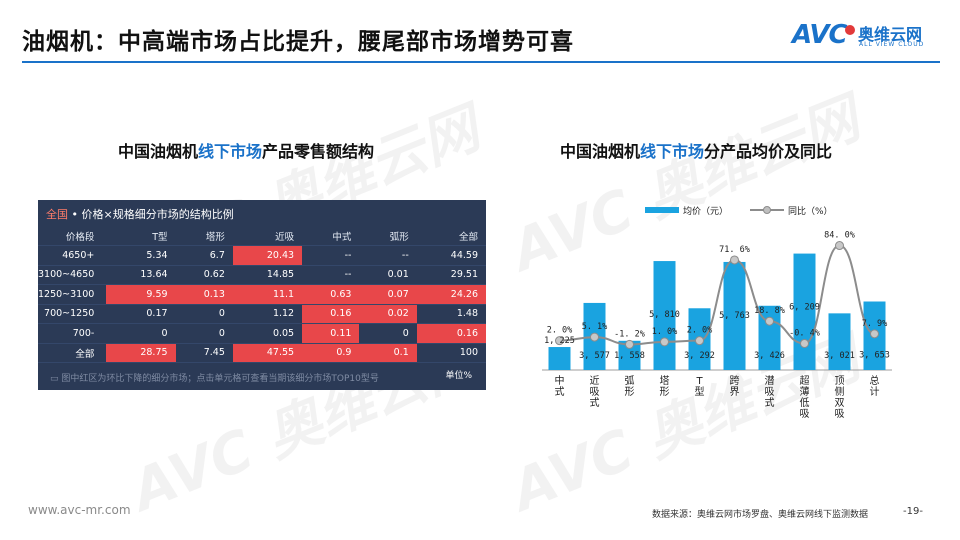 This screenshot has height=540, width=960. Describe the element at coordinates (267, 333) in the screenshot. I see `table-cell: 0.05` at that location.